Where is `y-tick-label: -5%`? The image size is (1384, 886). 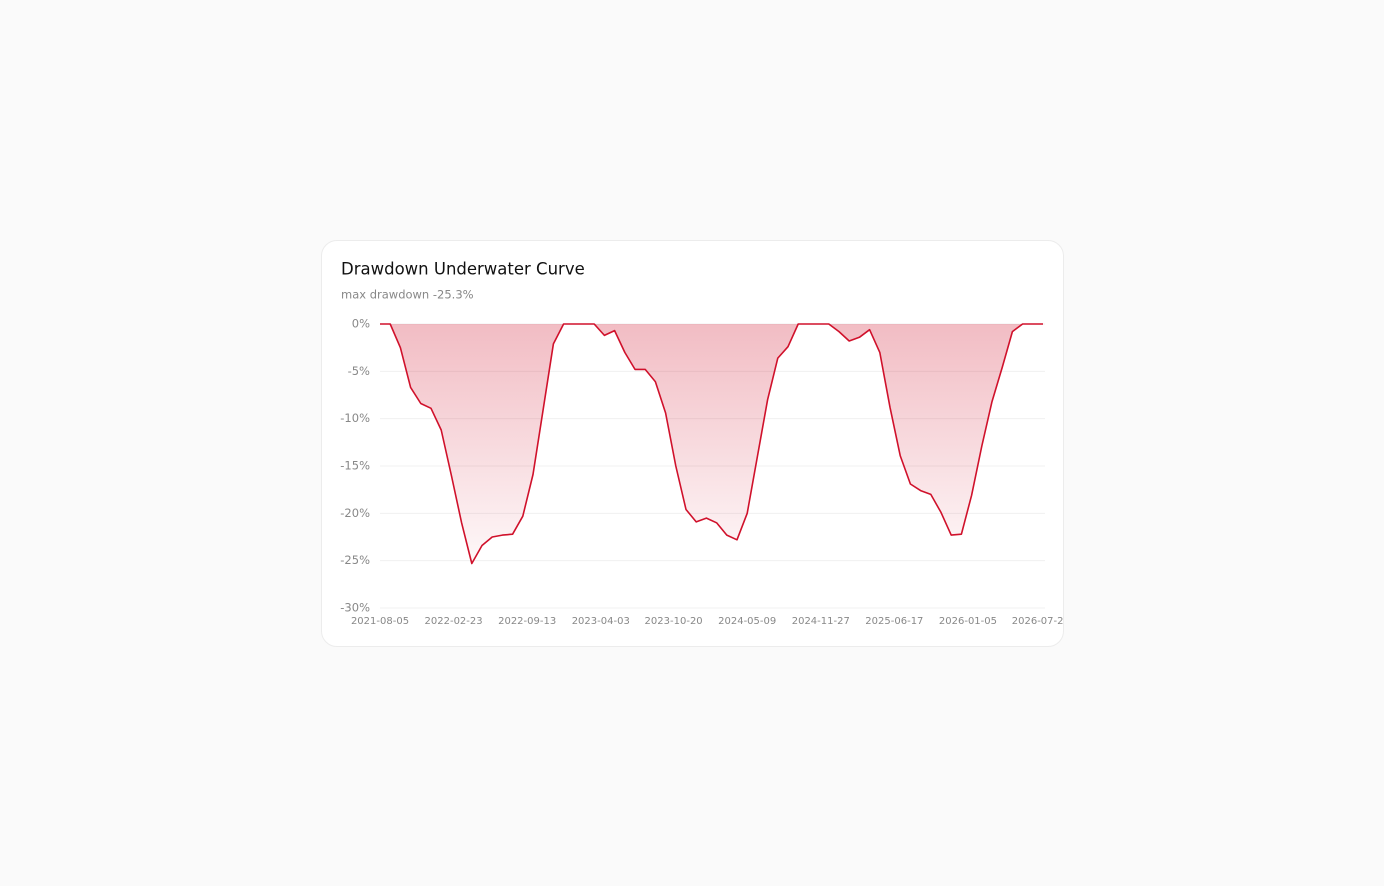 y-tick-label: -5% is located at coordinates (359, 371).